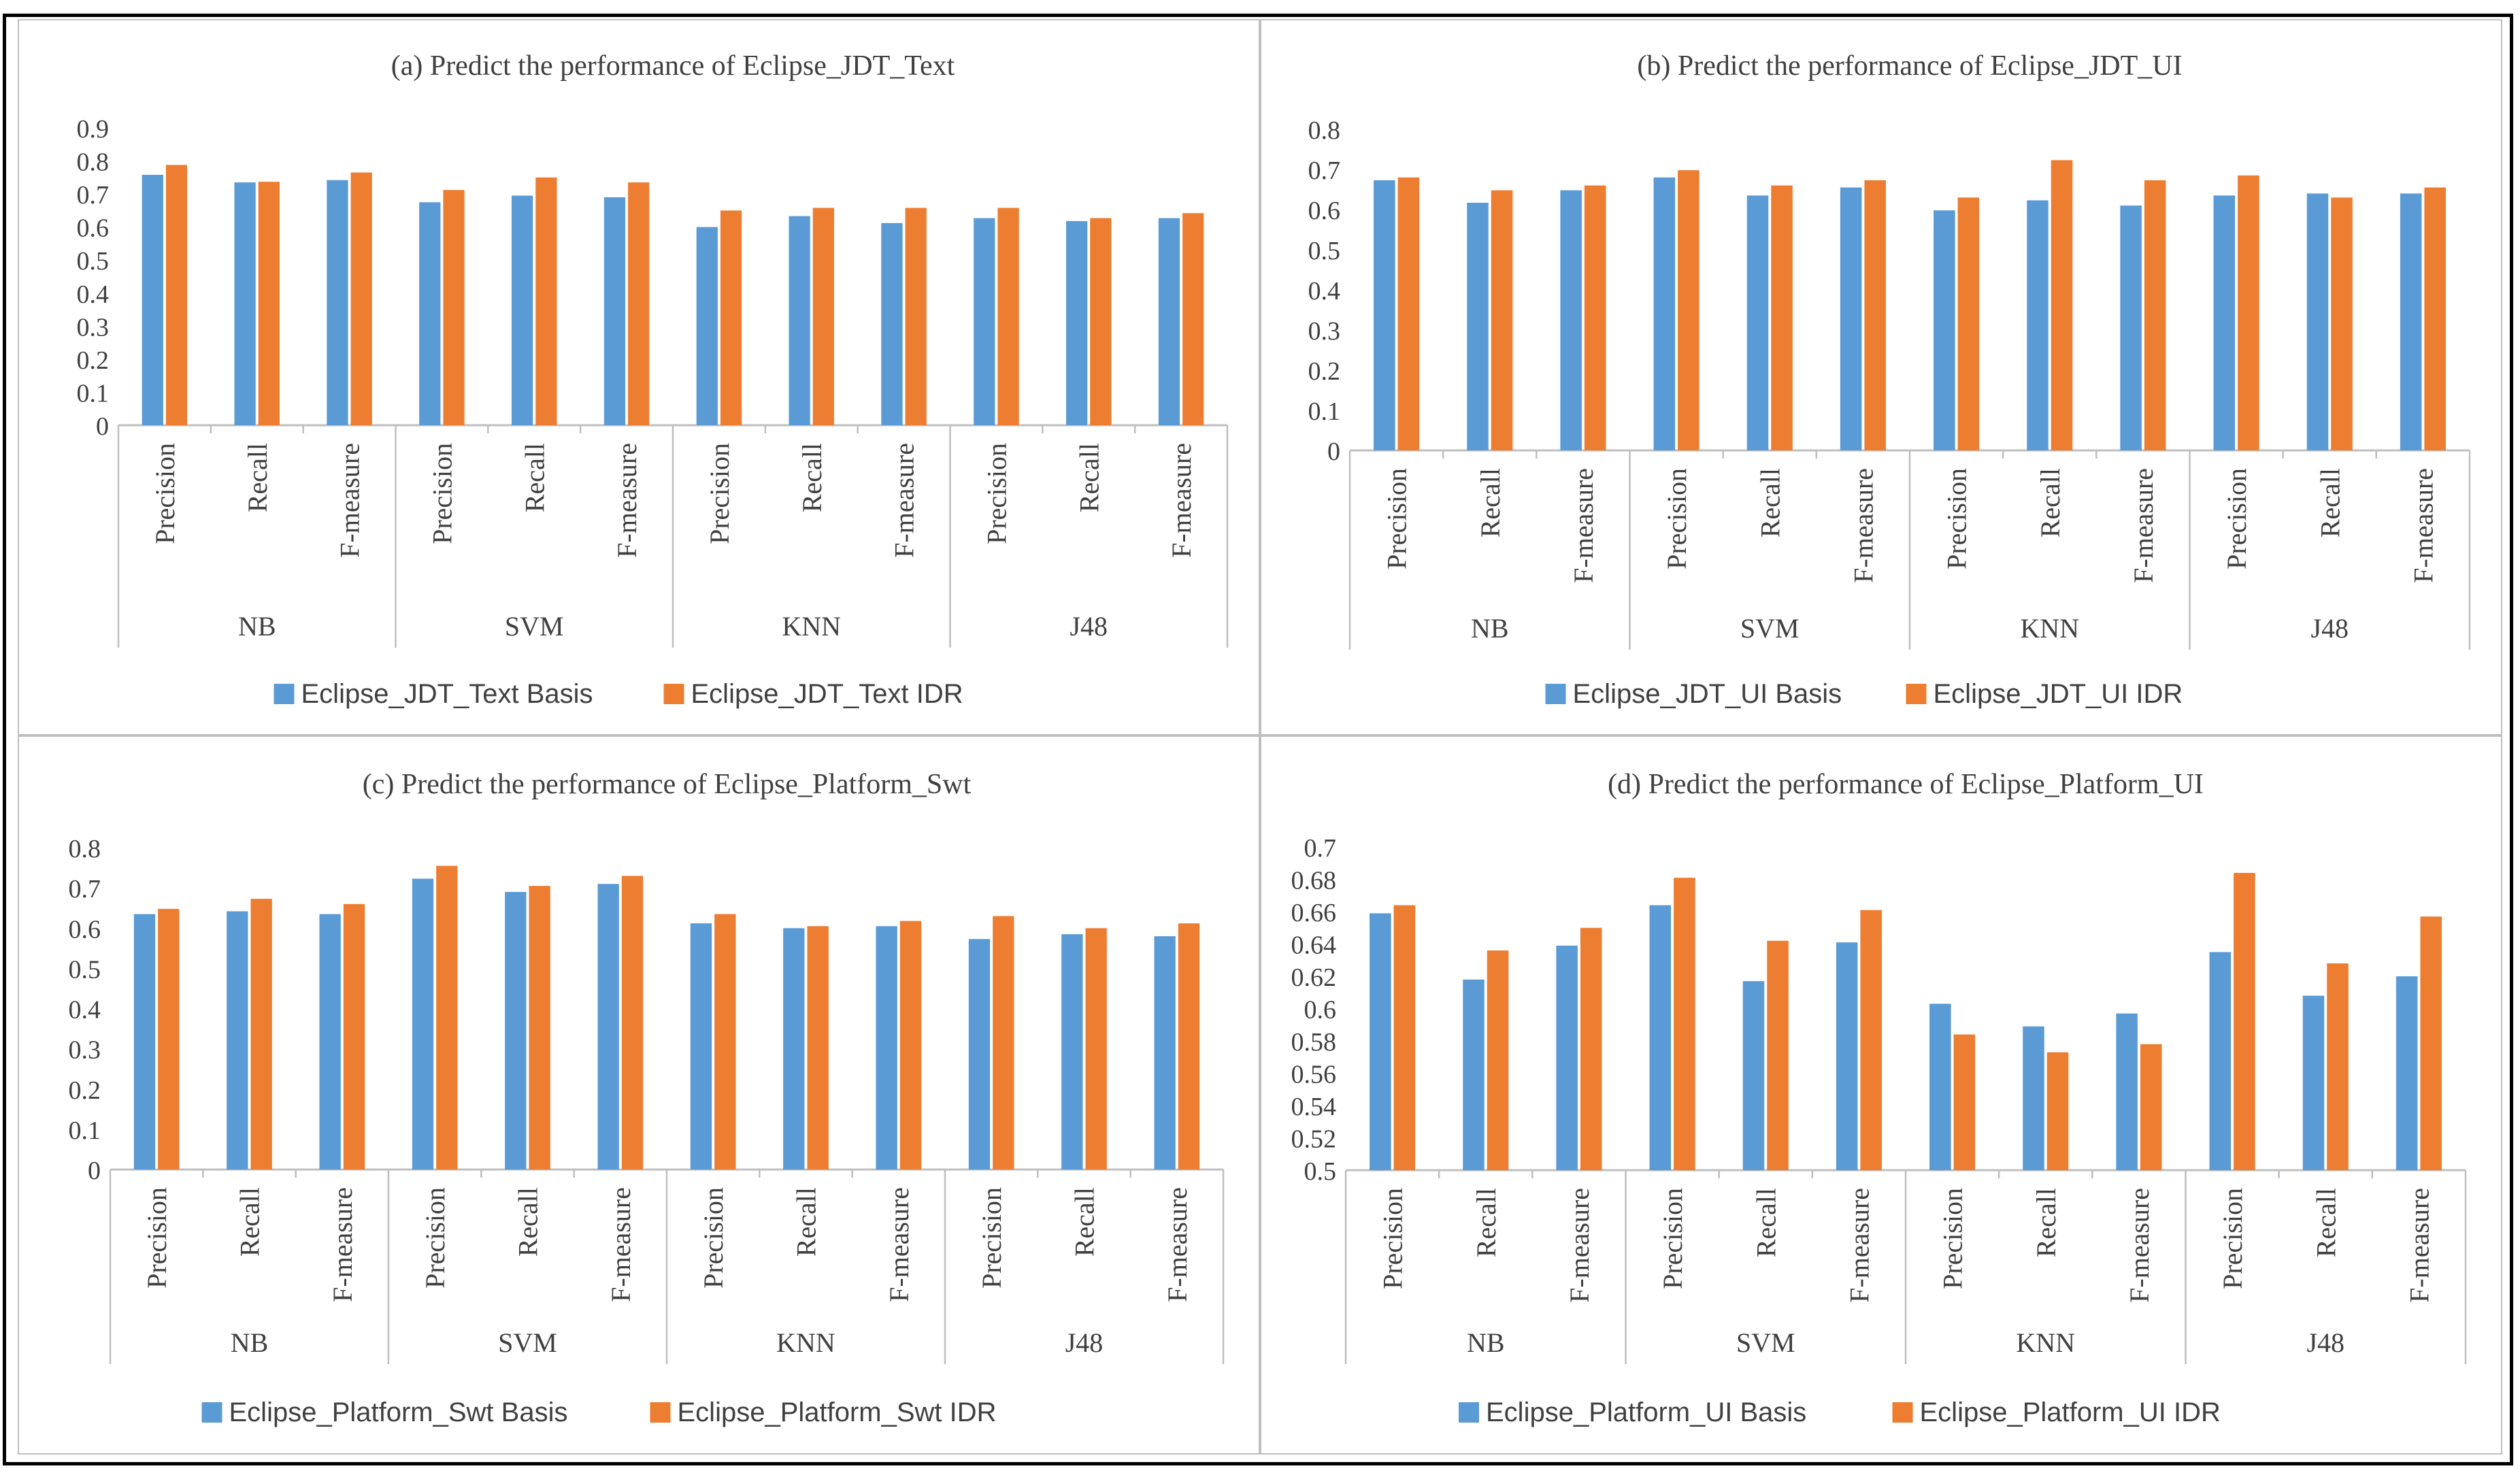  What do you see at coordinates (1646, 1412) in the screenshot?
I see `legend-label-basis: Eclipse_Platform_UI Basis` at bounding box center [1646, 1412].